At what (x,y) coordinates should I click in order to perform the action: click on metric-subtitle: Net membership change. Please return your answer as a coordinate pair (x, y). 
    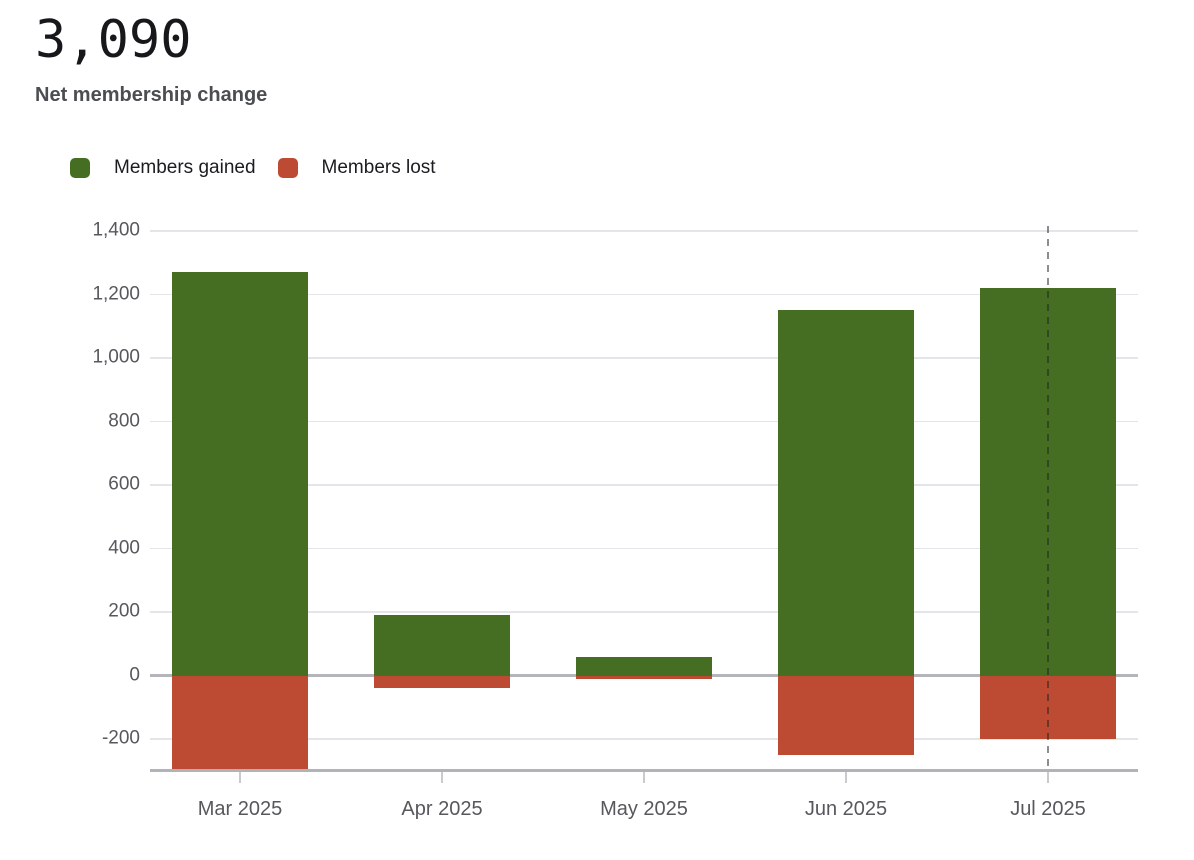
    Looking at the image, I should click on (151, 95).